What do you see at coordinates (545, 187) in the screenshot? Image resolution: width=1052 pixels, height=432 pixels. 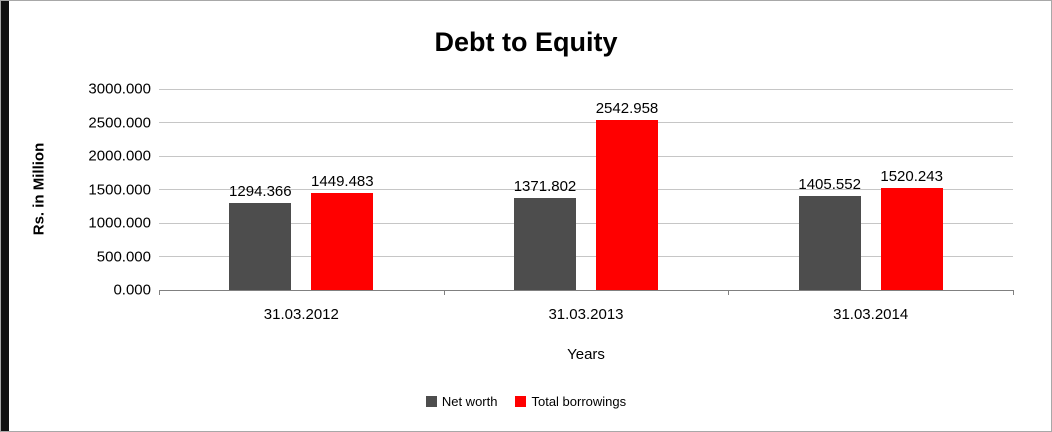 I see `data-label: 1371.802` at bounding box center [545, 187].